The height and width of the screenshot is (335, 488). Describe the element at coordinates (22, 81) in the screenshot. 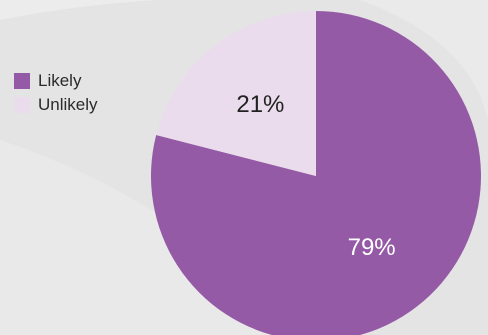

I see `legend-swatch-likely` at that location.